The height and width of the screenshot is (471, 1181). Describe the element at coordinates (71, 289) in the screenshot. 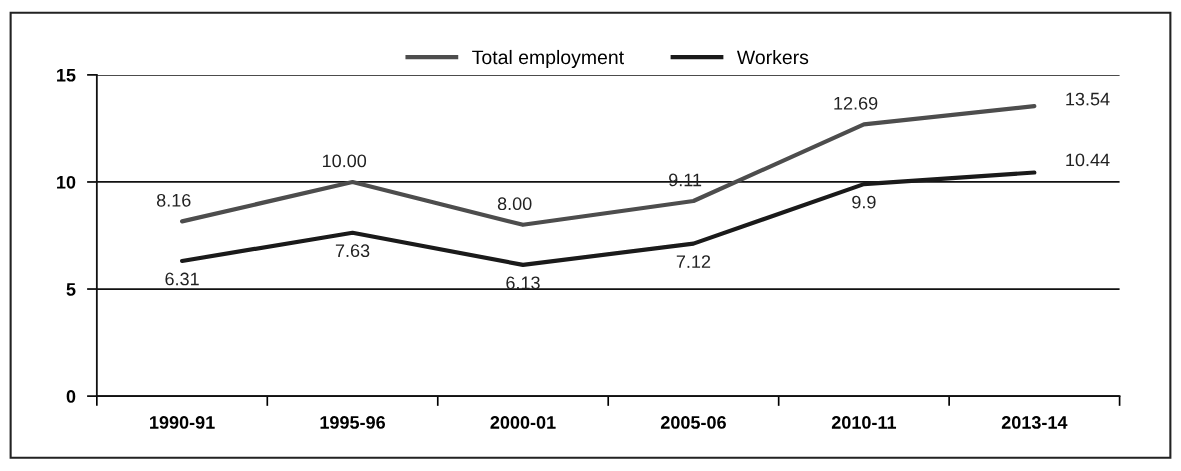

I see `y-tick-label: 5` at that location.